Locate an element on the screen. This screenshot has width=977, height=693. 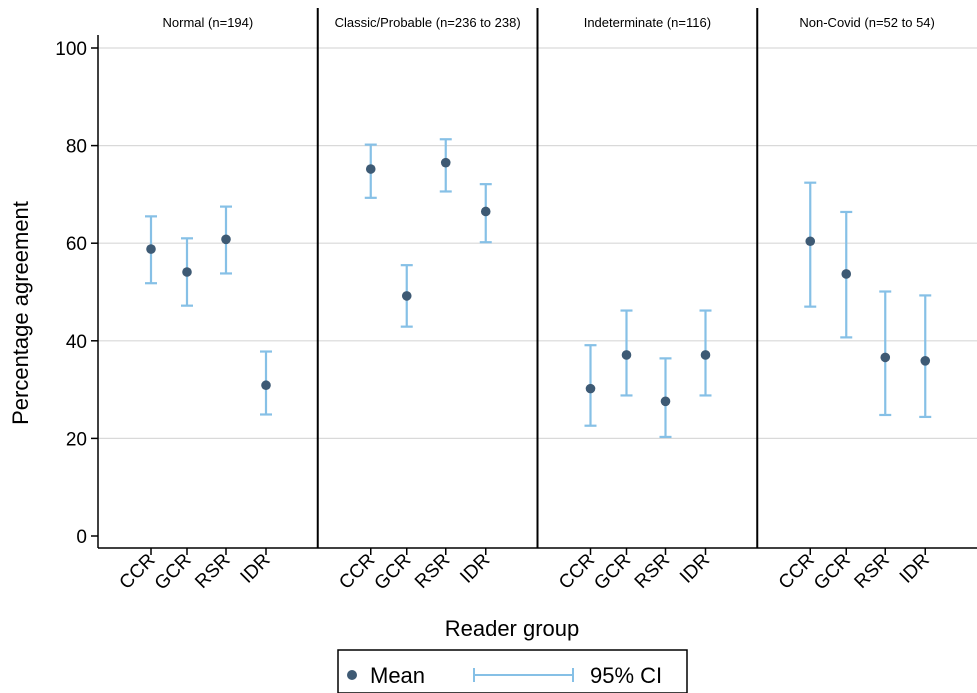
y-tick-label: 60 is located at coordinates (76, 244).